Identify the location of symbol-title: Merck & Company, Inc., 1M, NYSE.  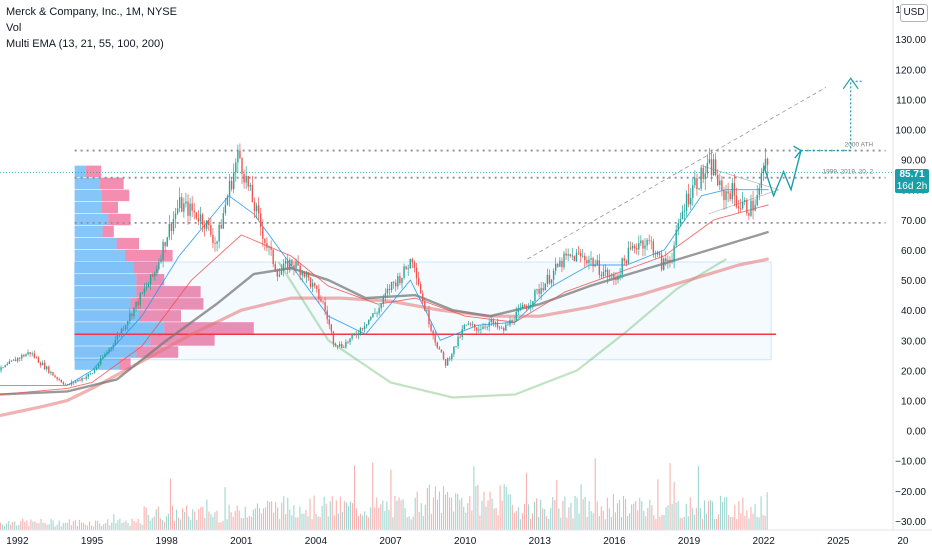
(91, 12).